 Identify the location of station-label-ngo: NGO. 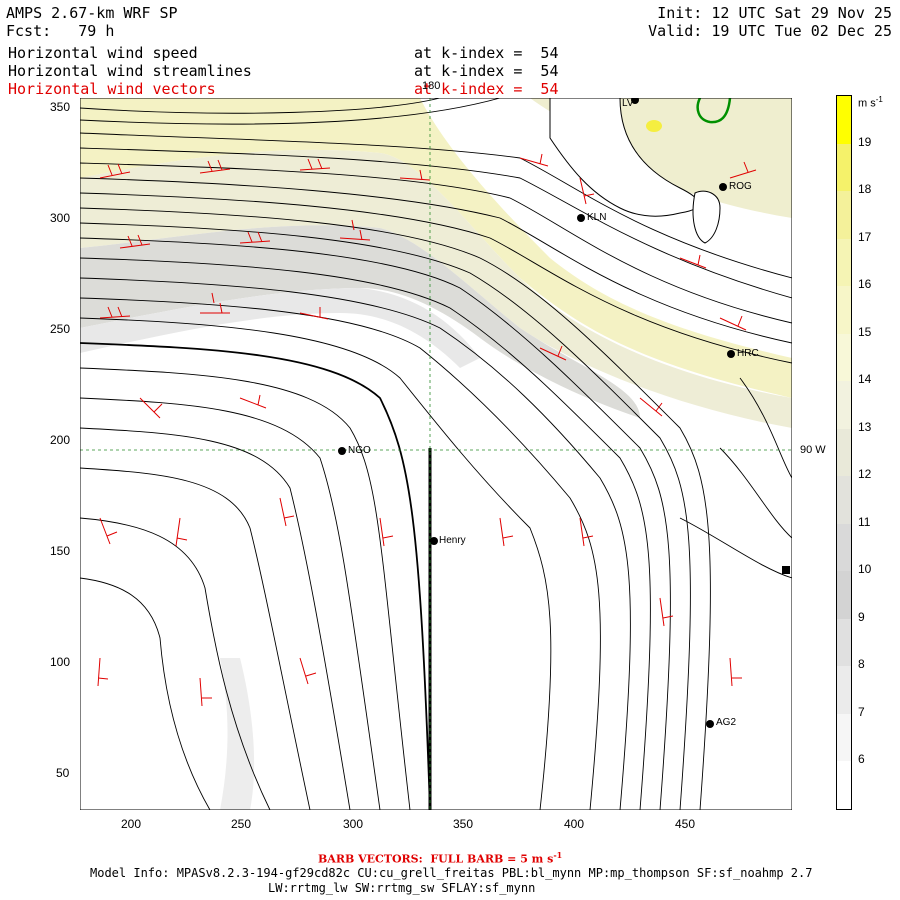
(359, 450).